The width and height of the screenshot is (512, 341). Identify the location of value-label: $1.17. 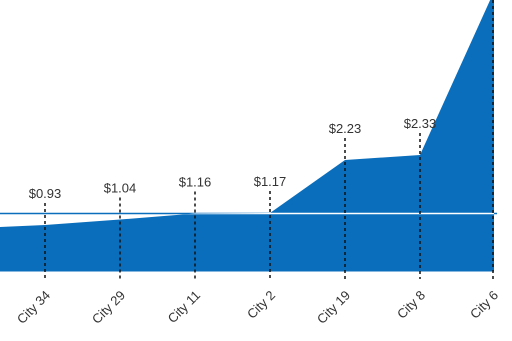
(270, 181).